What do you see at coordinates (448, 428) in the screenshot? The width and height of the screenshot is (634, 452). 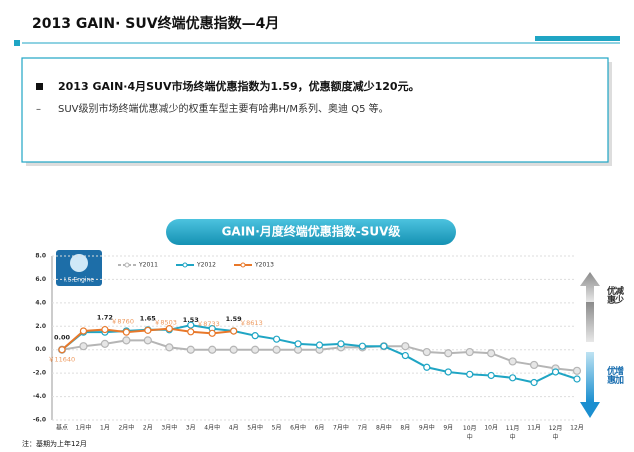 I see `x-tick-label: 9月` at bounding box center [448, 428].